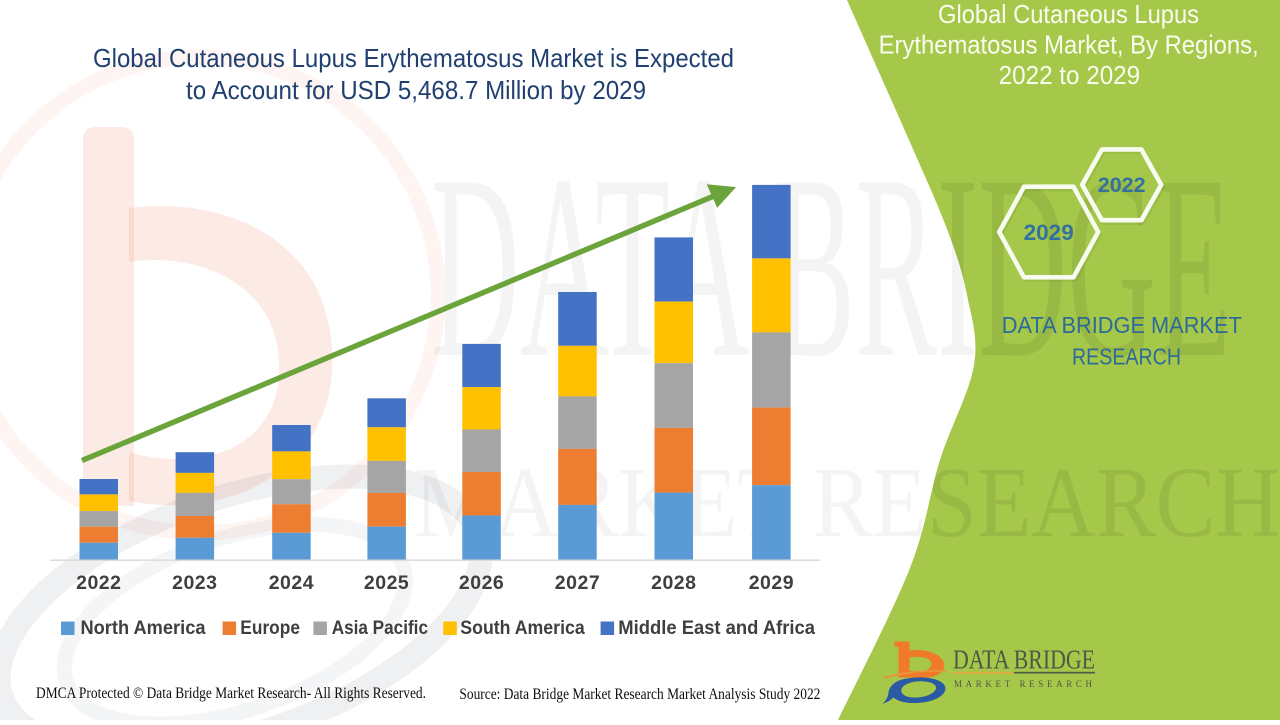 Image resolution: width=1280 pixels, height=725 pixels. I want to click on svg-text: 2024, so click(291, 583).